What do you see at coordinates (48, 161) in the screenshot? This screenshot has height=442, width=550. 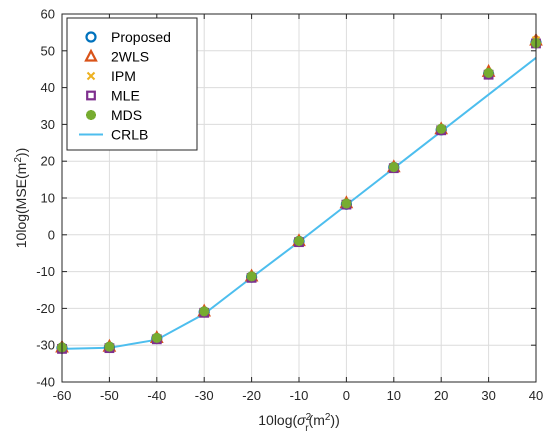 I see `y-tick-label: 20` at bounding box center [48, 161].